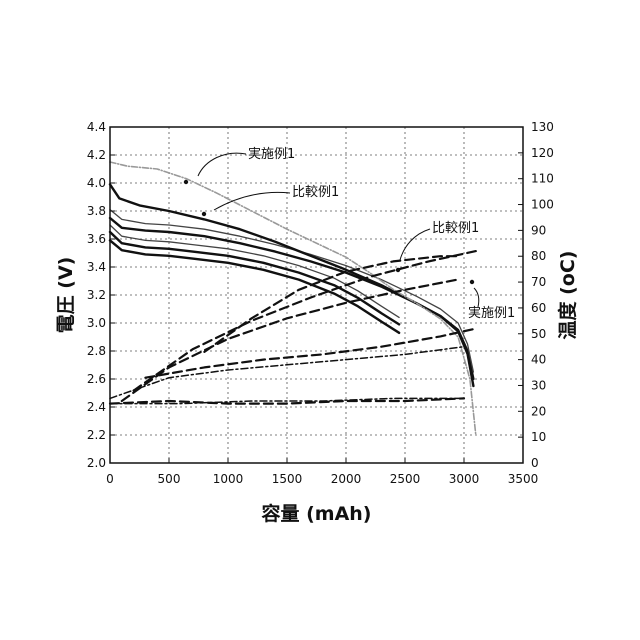 This screenshot has width=640, height=640. I want to click on y-right-tick-label: 80, so click(538, 256).